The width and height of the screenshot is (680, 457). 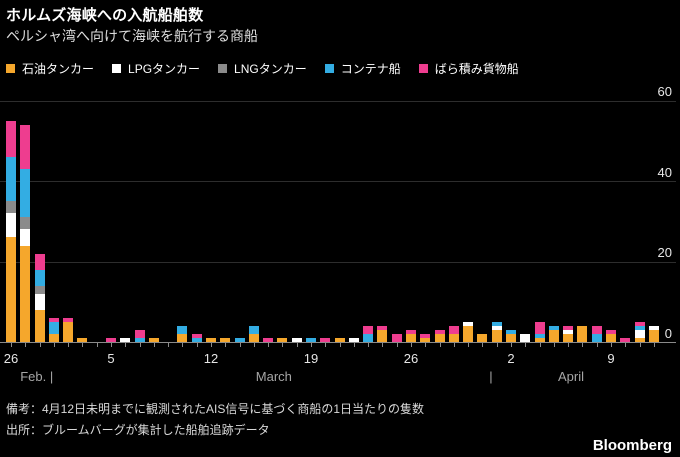 I want to click on y-axis-label-40: 40, so click(x=664, y=172).